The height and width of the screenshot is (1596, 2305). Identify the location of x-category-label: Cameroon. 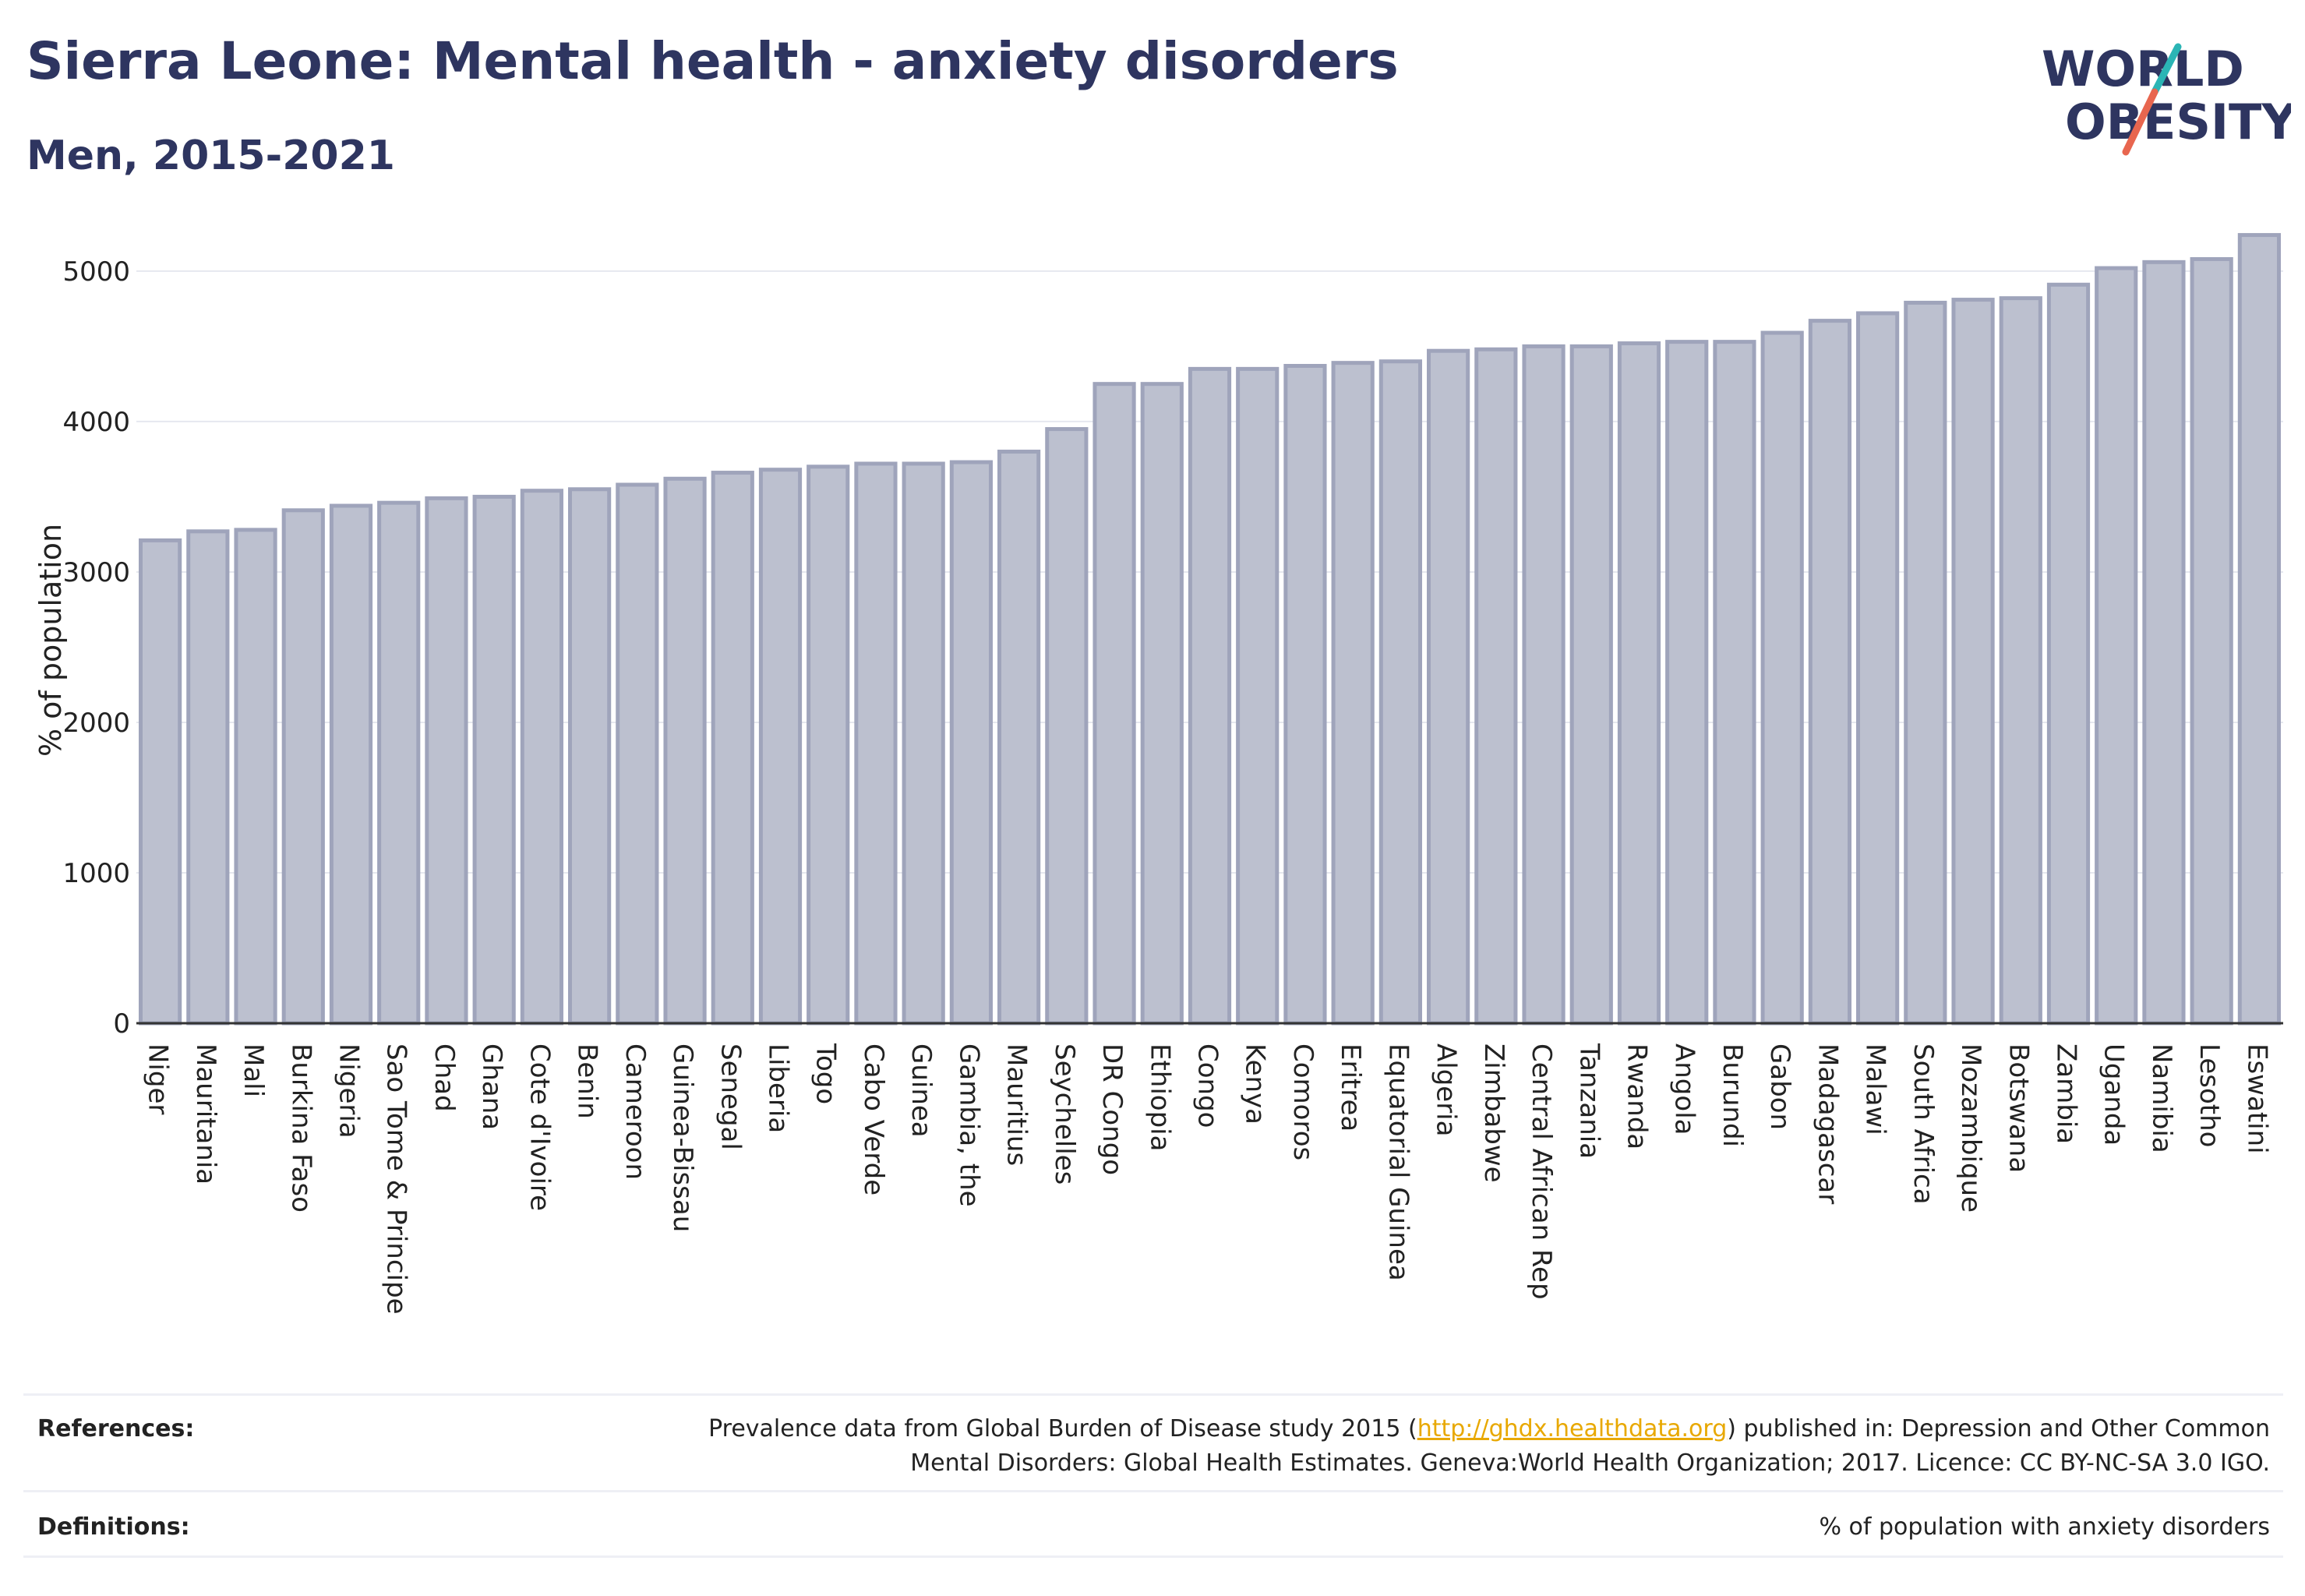
(635, 1111).